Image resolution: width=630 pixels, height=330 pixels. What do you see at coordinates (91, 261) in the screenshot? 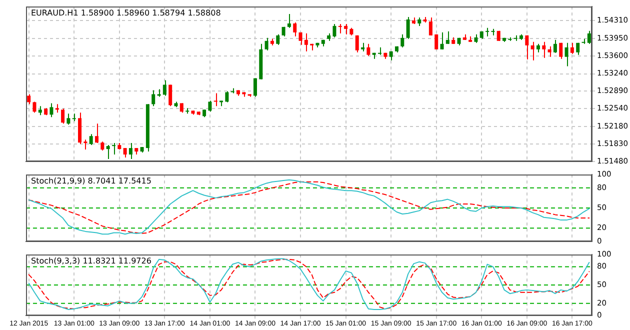
I see `chart-title: Stoch(9,3,3) 11.8321 11.9726` at bounding box center [91, 261].